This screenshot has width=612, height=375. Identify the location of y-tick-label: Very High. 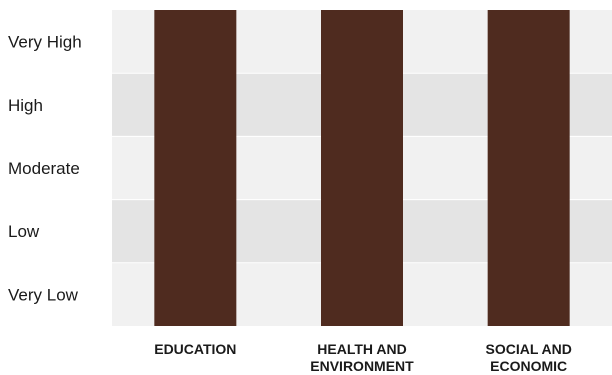
(45, 42).